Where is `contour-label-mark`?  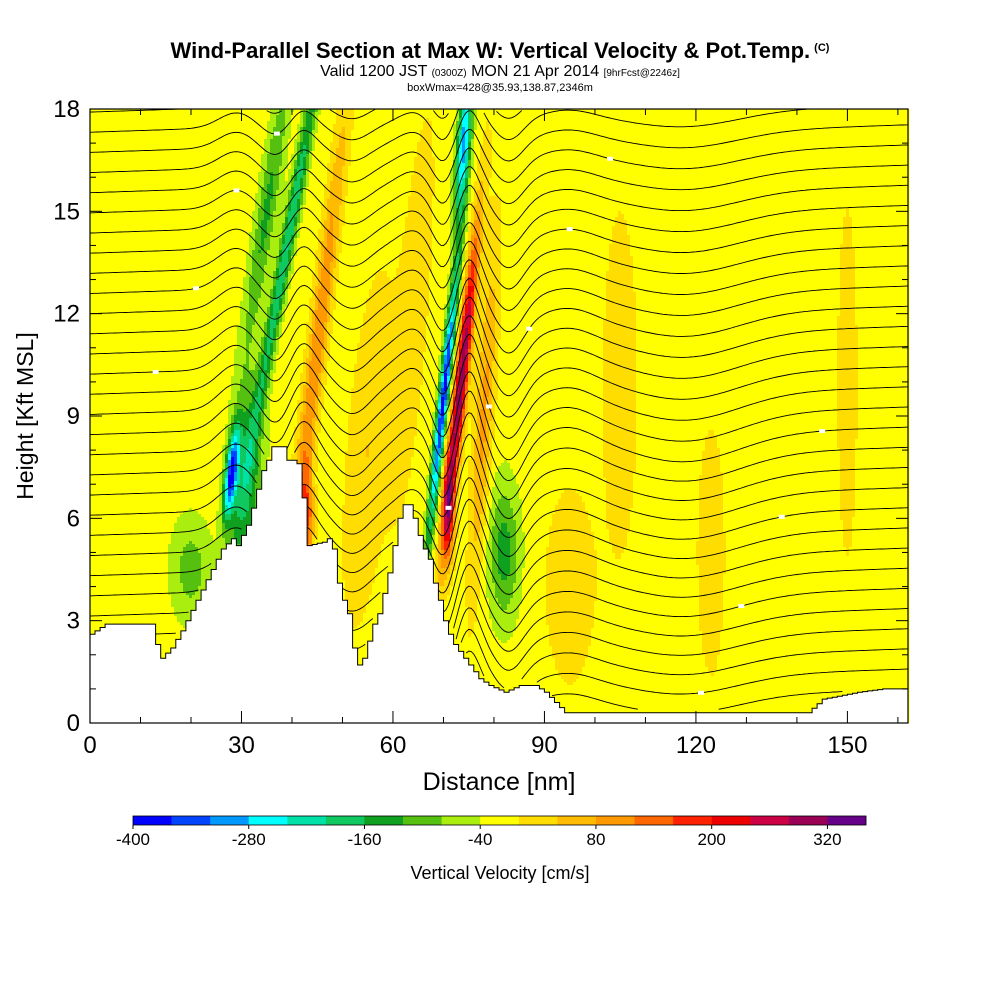
contour-label-mark is located at coordinates (236, 190).